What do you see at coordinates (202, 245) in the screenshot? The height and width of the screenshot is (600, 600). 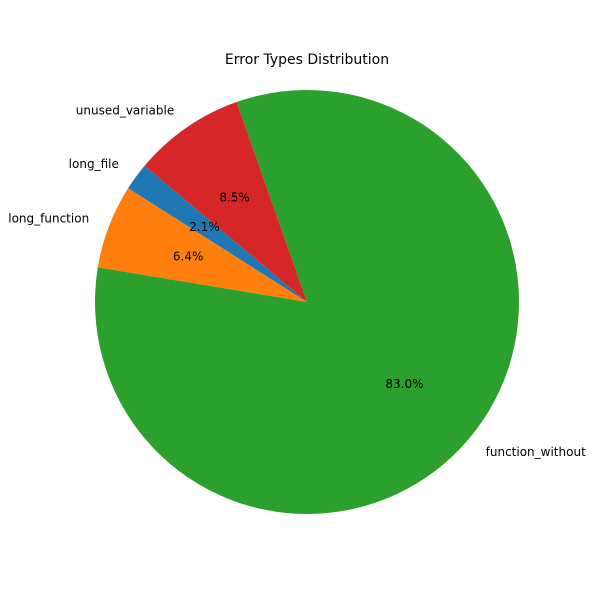 I see `pie-slice-long-function` at bounding box center [202, 245].